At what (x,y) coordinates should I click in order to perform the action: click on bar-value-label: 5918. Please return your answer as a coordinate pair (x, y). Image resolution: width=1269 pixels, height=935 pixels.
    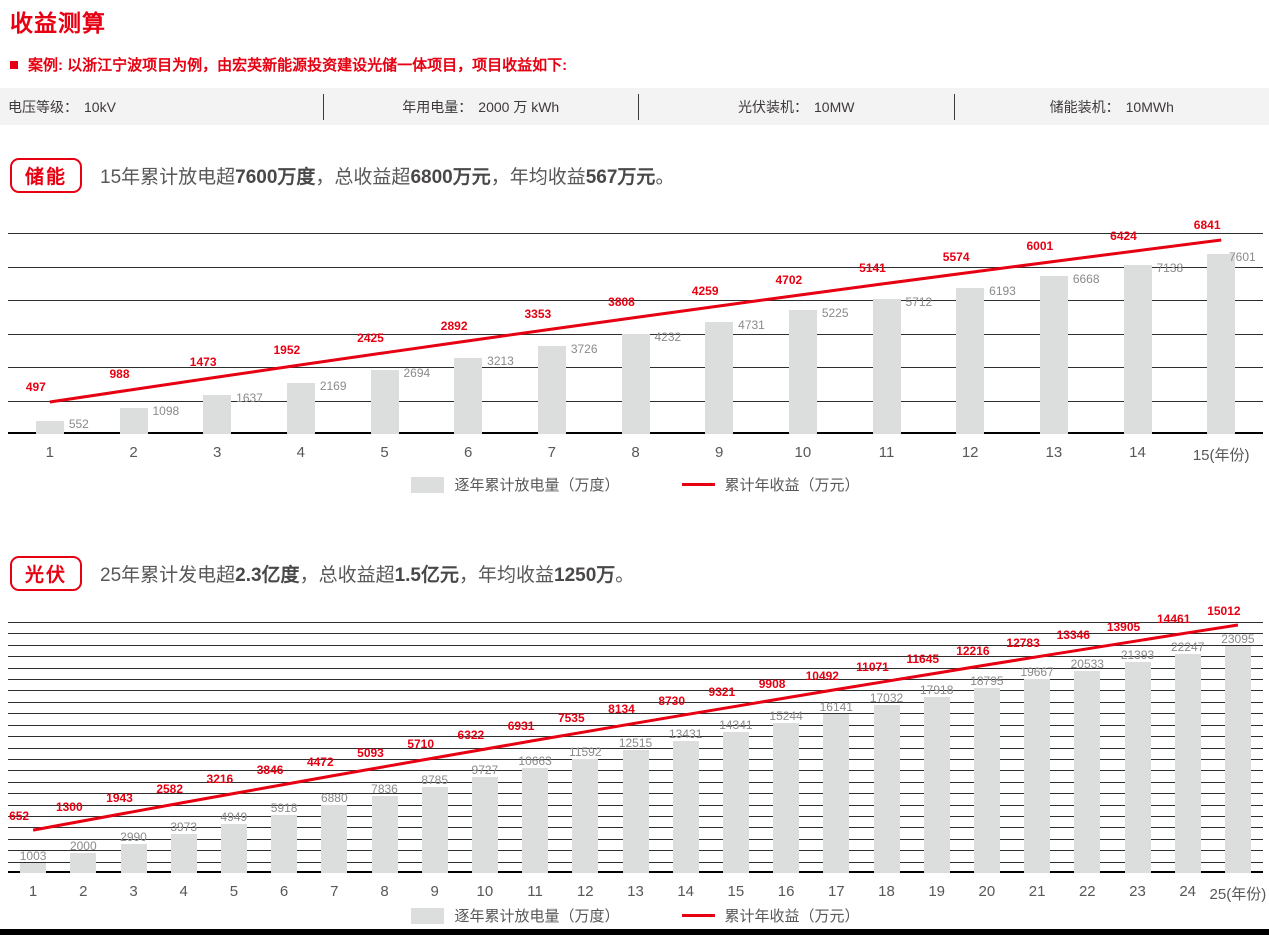
    Looking at the image, I should click on (284, 807).